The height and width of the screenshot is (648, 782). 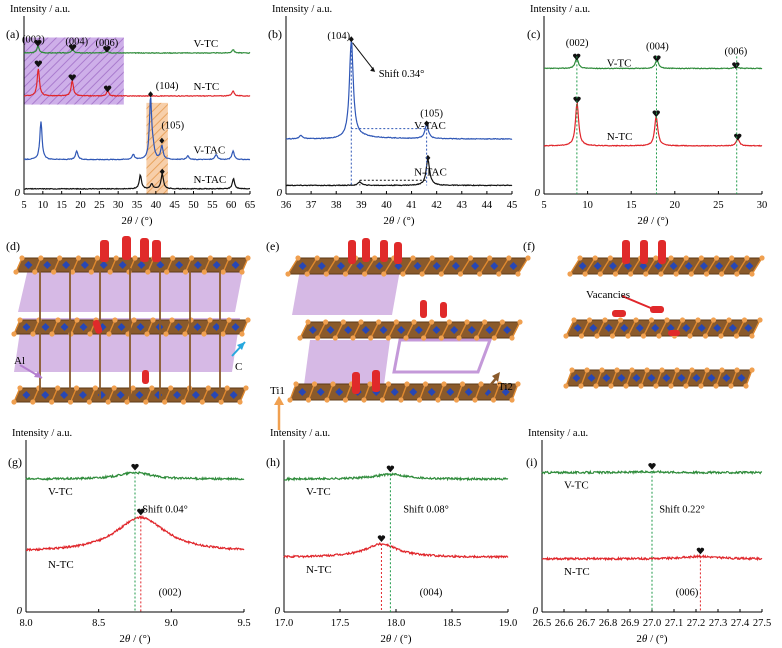 What do you see at coordinates (33, 40) in the screenshot?
I see `annotation: (002)` at bounding box center [33, 40].